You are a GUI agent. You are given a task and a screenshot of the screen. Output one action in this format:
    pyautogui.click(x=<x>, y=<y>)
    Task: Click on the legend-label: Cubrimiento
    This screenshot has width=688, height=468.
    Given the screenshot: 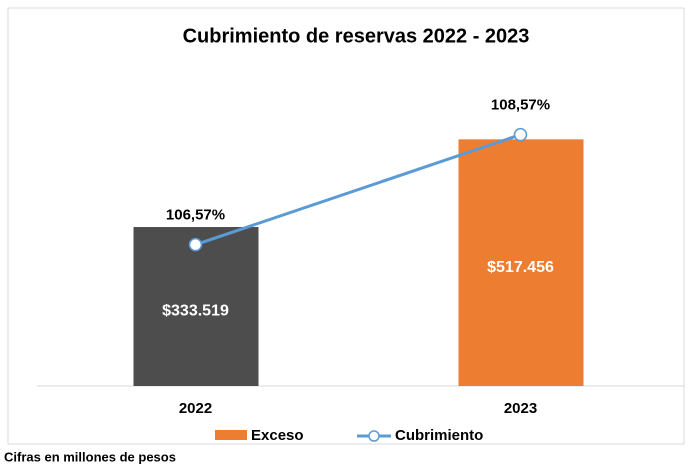 What is the action you would take?
    pyautogui.click(x=439, y=435)
    